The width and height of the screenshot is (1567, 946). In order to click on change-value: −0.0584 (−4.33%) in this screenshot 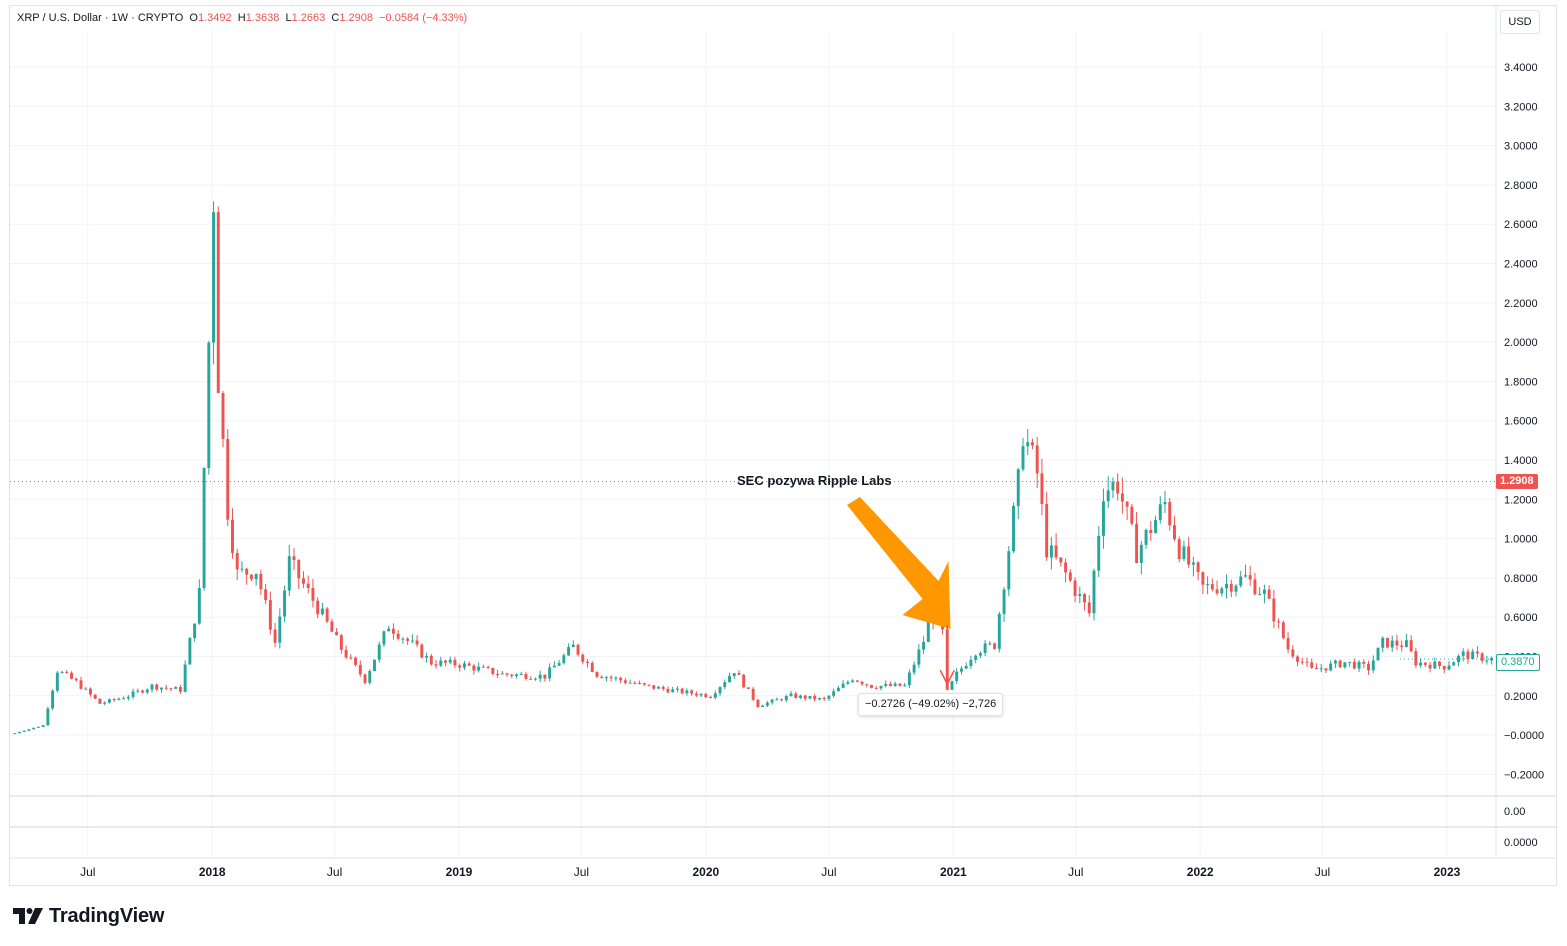, I will do `click(423, 18)`.